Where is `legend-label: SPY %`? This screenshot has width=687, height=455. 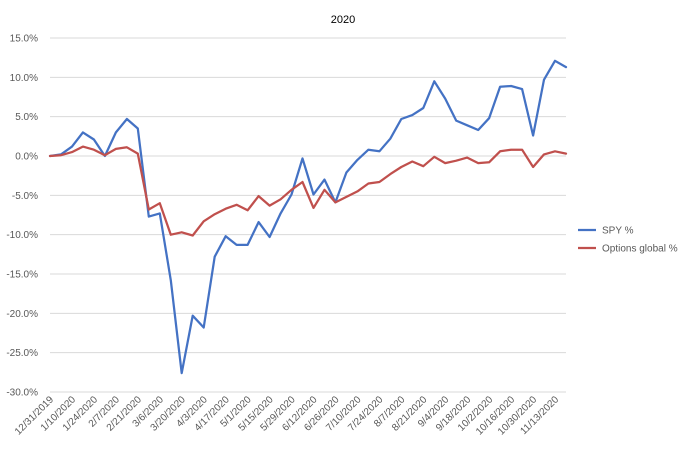
legend-label: SPY % is located at coordinates (618, 231).